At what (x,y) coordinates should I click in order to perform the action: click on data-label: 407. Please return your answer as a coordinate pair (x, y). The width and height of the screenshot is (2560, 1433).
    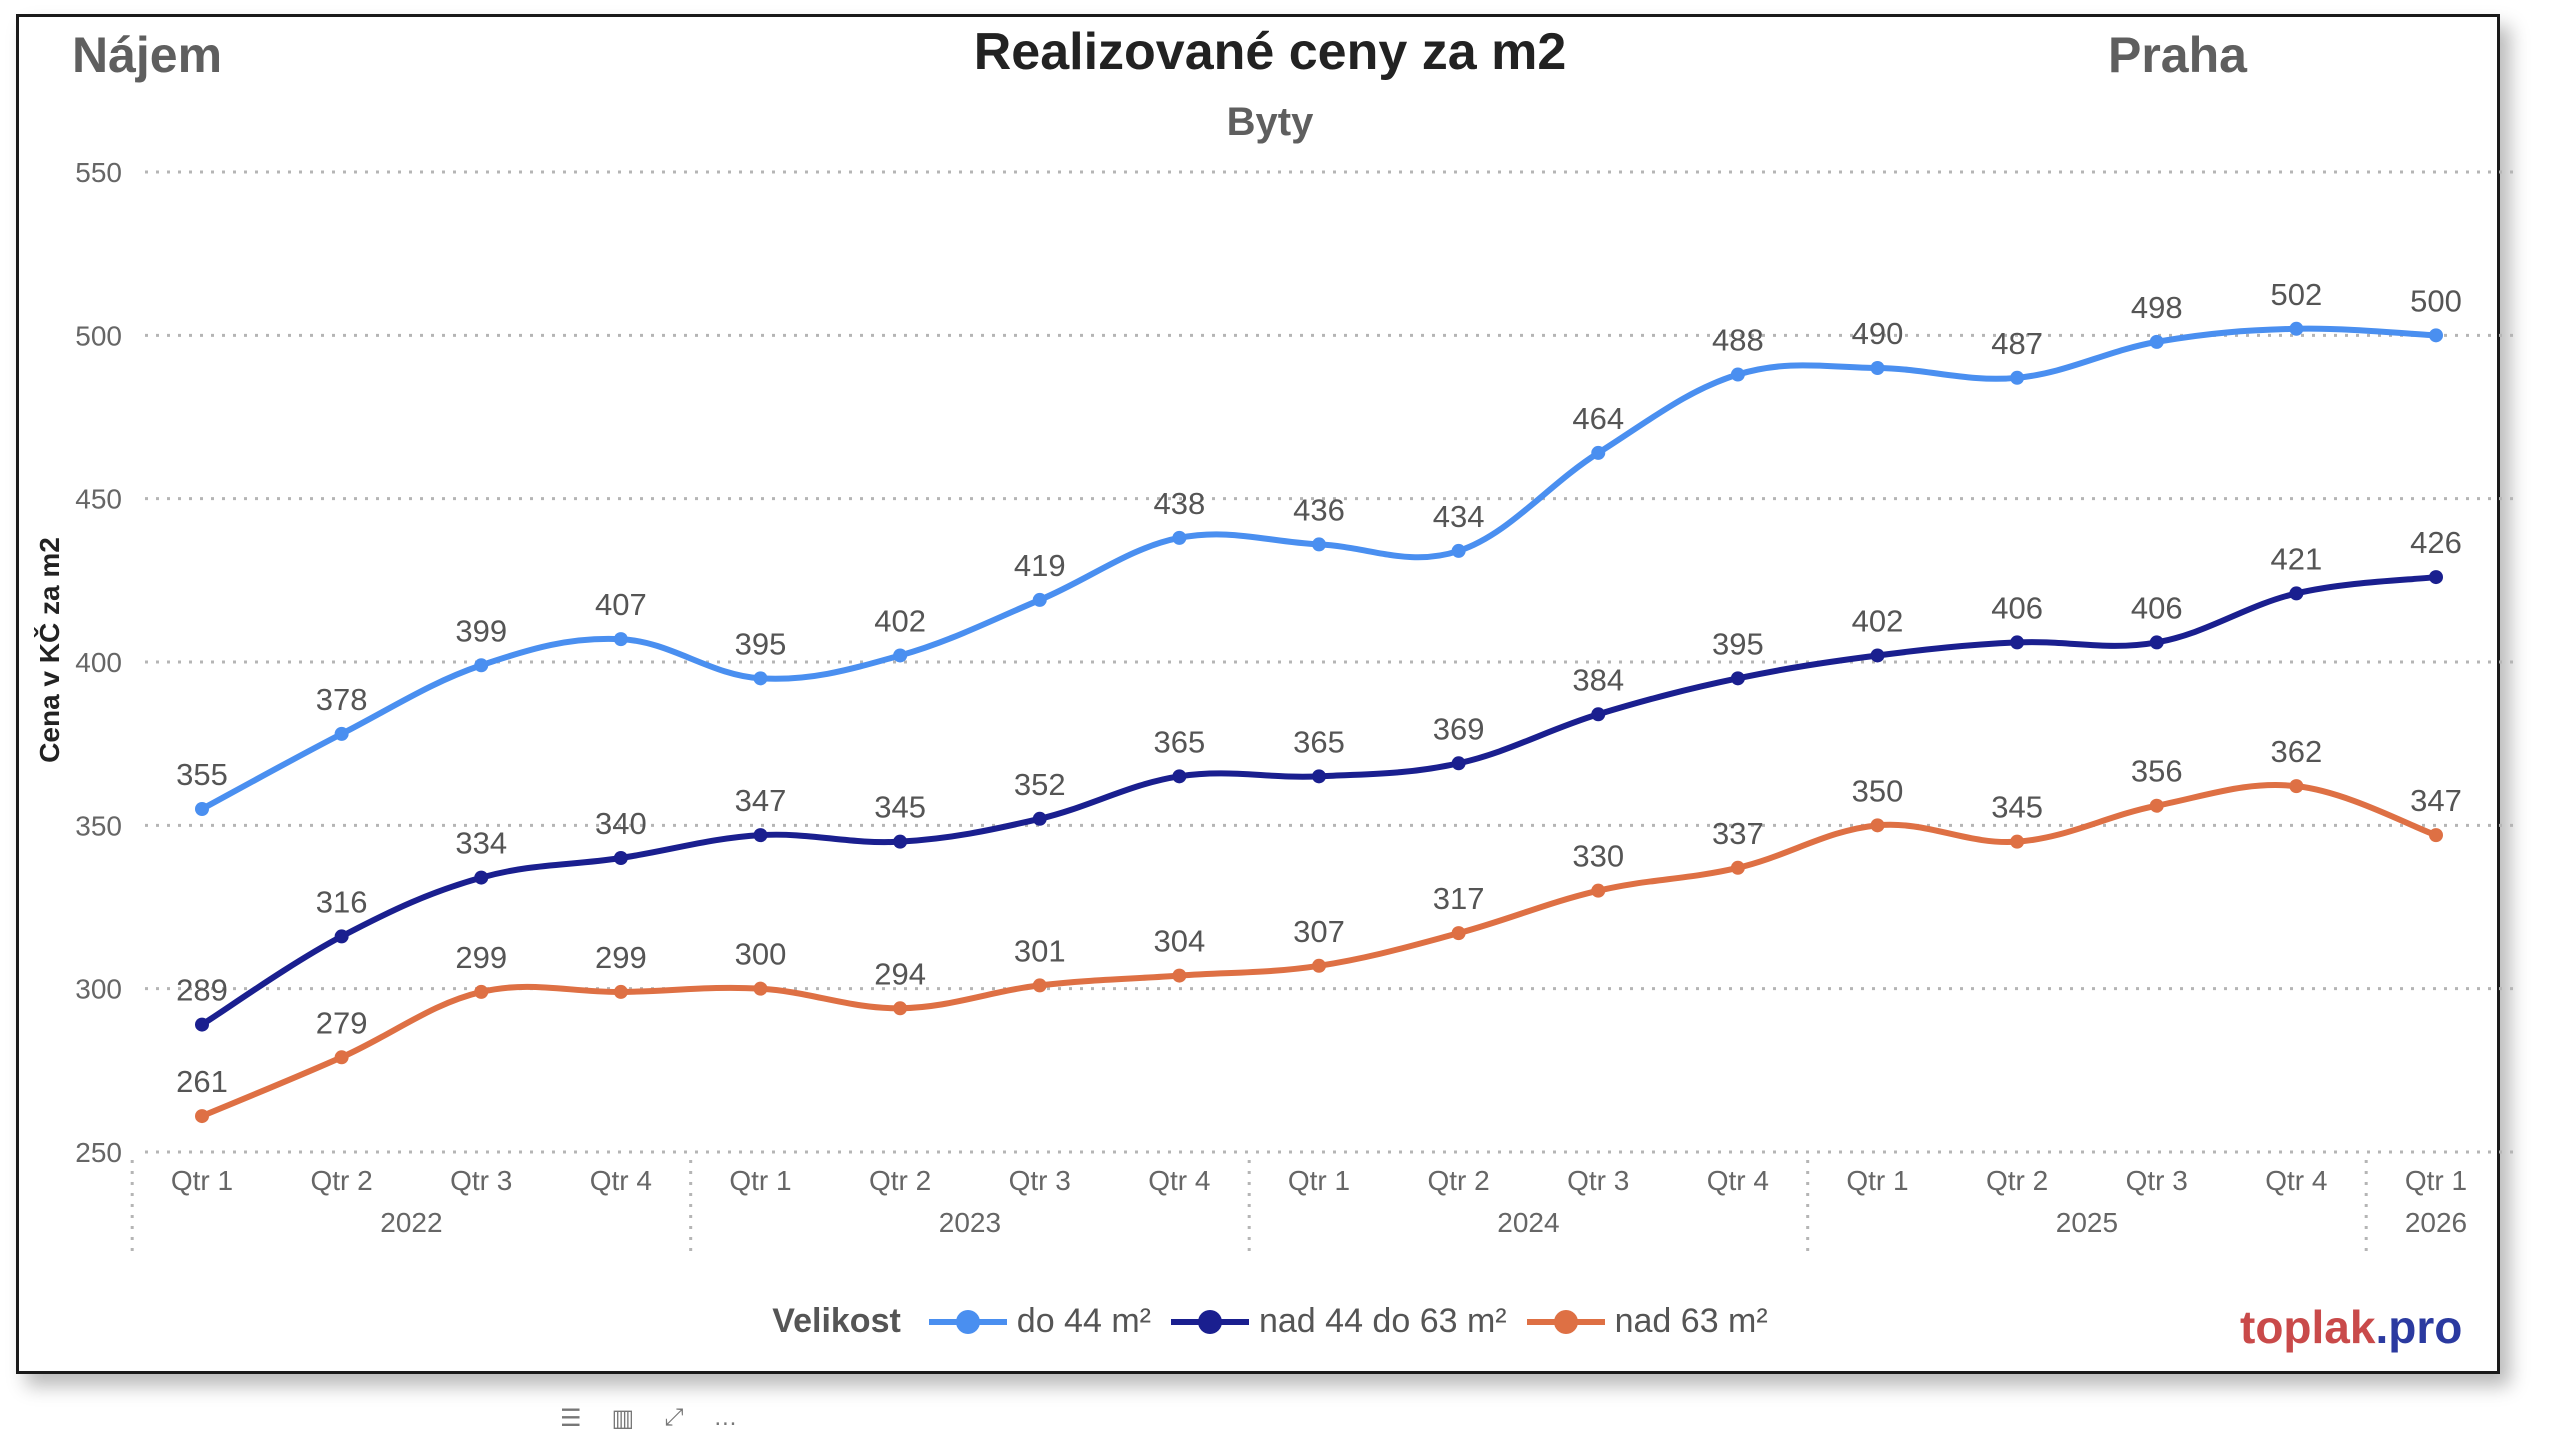
    Looking at the image, I should click on (621, 604).